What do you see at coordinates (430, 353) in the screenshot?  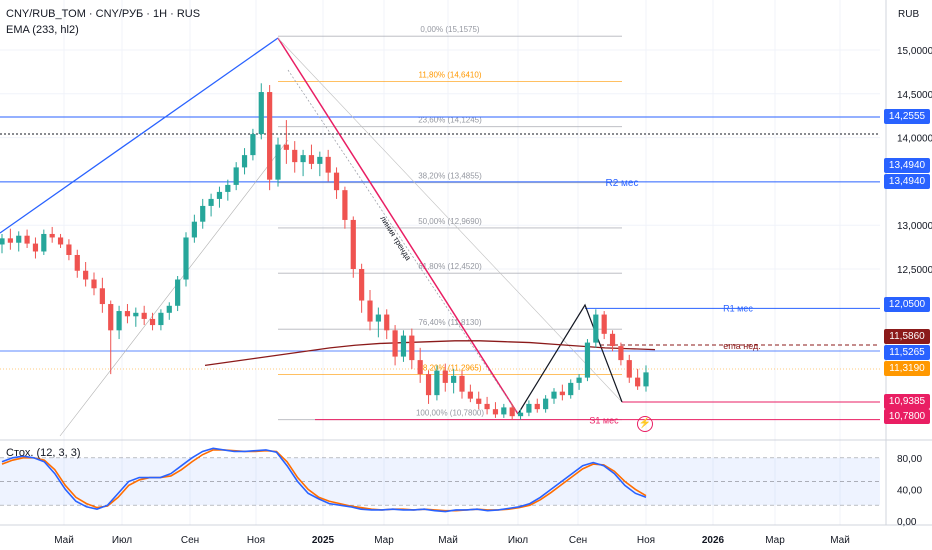 I see `ema-233-line` at bounding box center [430, 353].